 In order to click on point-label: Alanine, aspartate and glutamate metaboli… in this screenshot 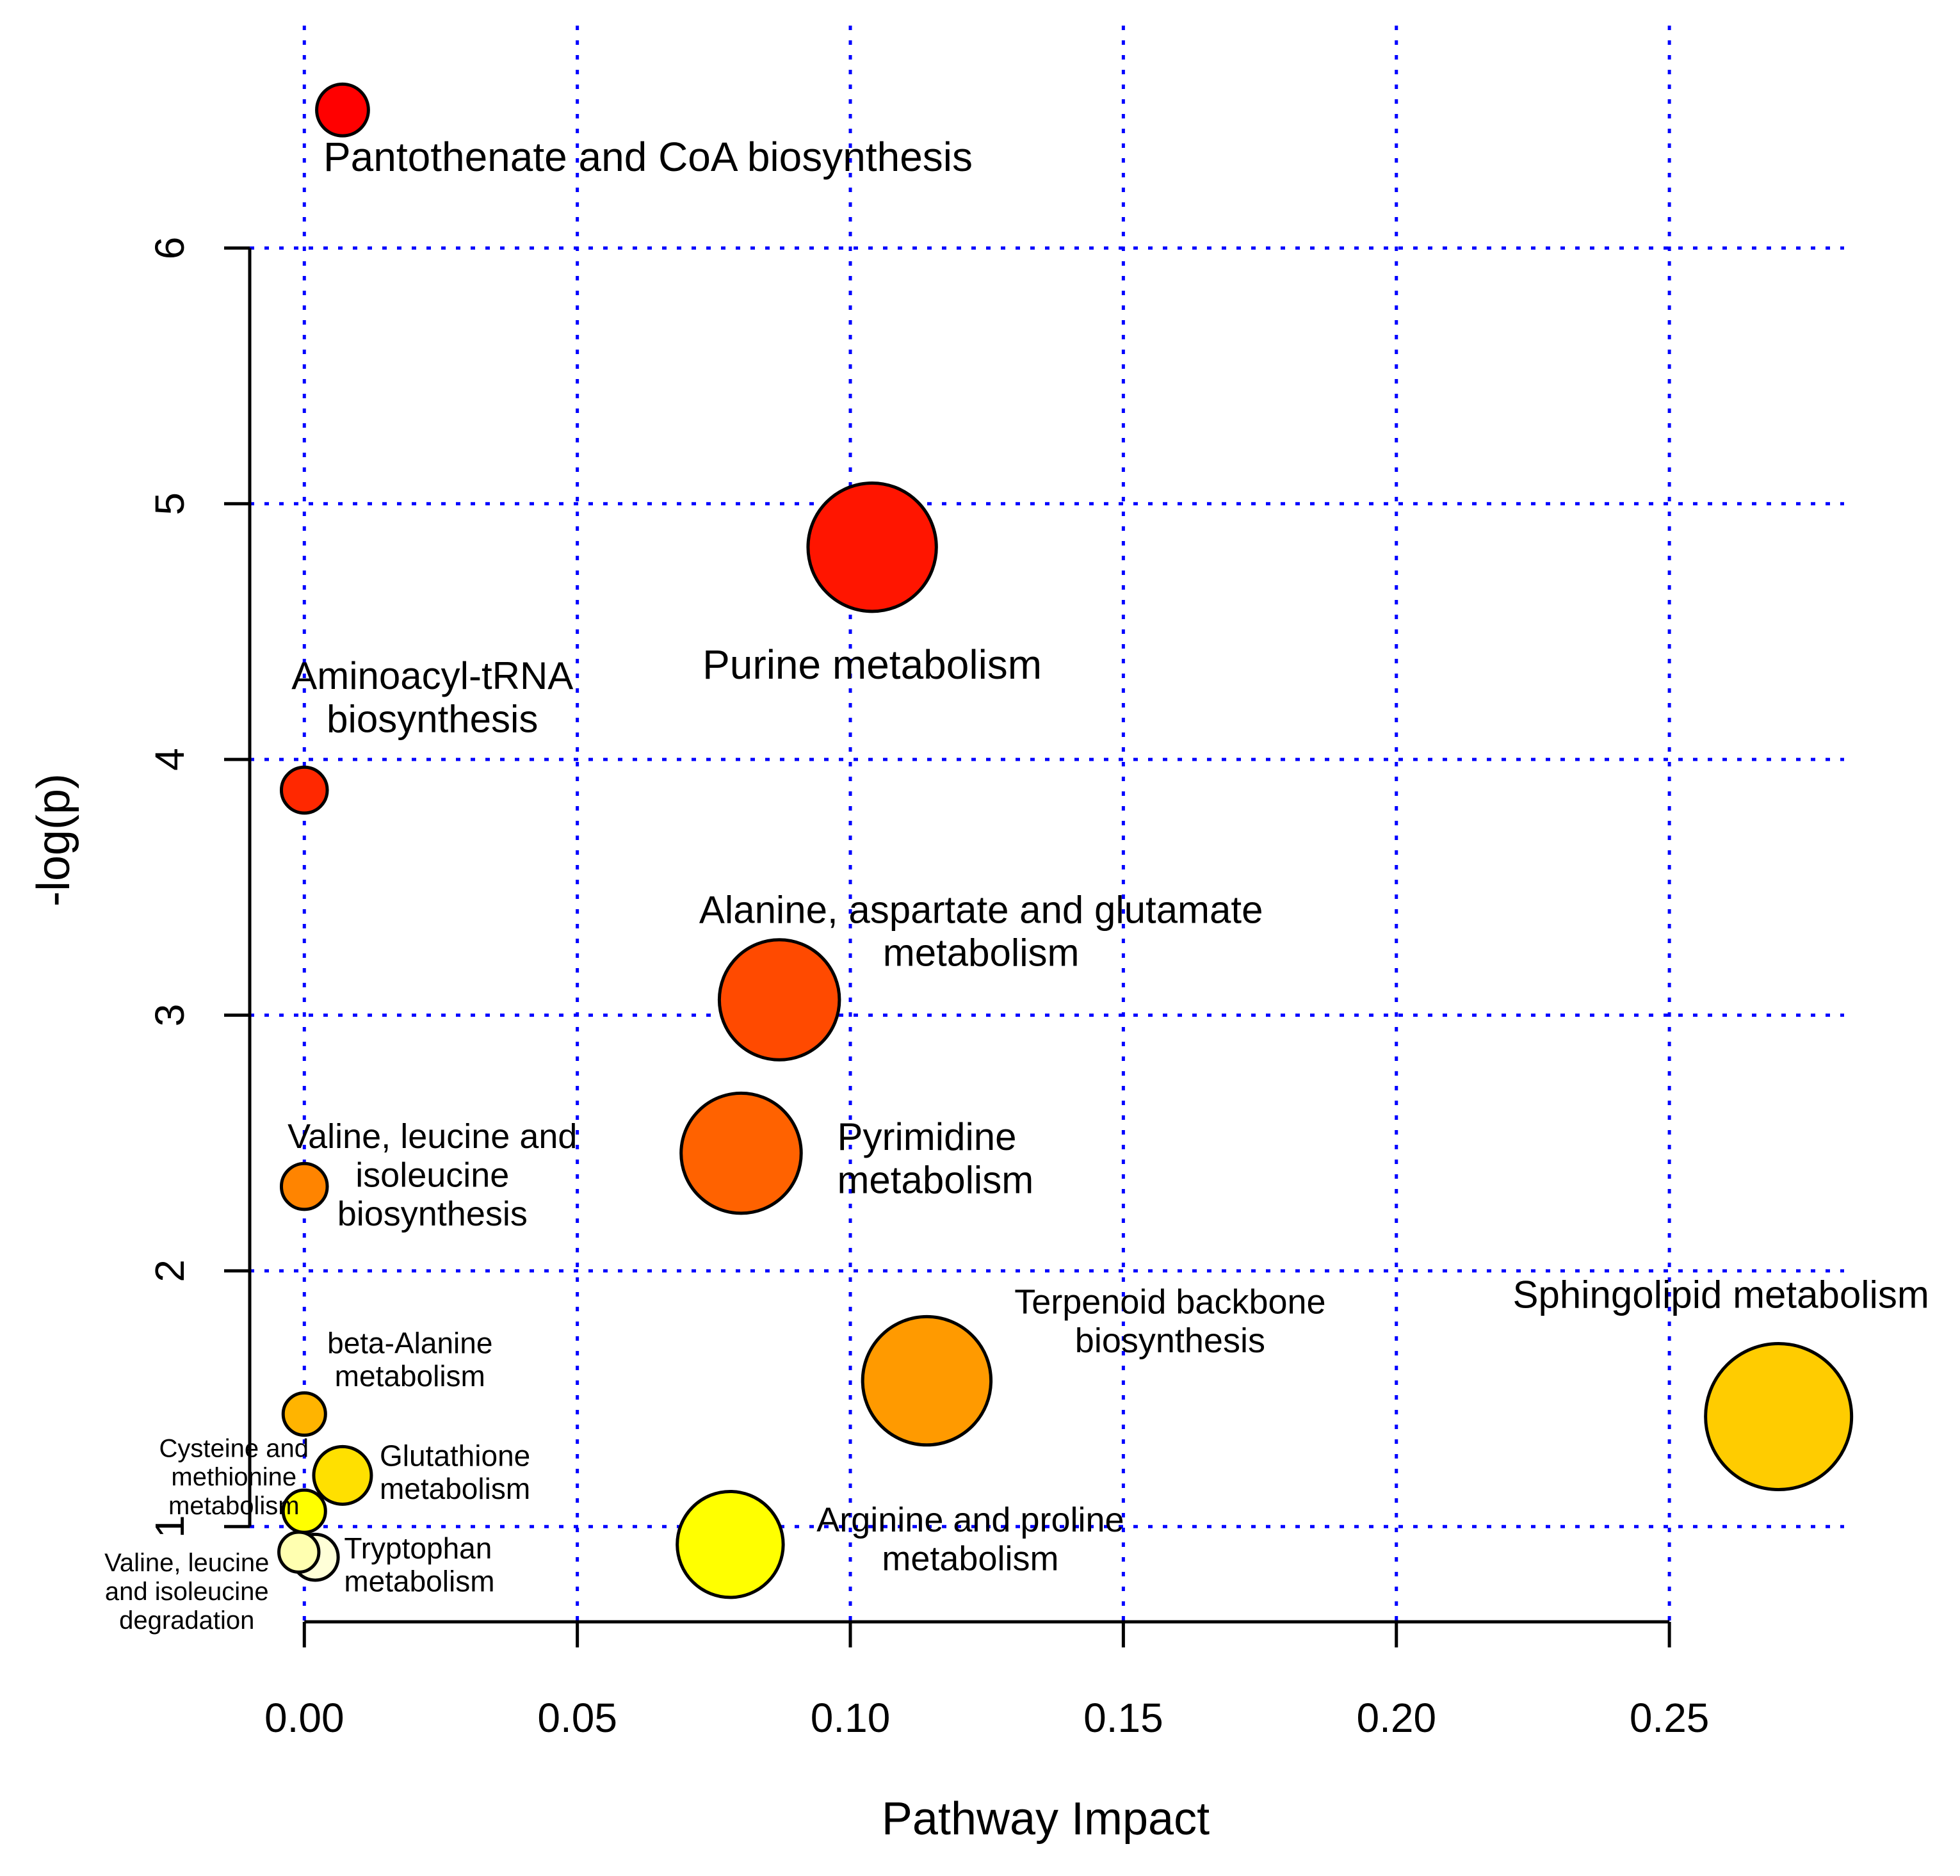, I will do `click(981, 931)`.